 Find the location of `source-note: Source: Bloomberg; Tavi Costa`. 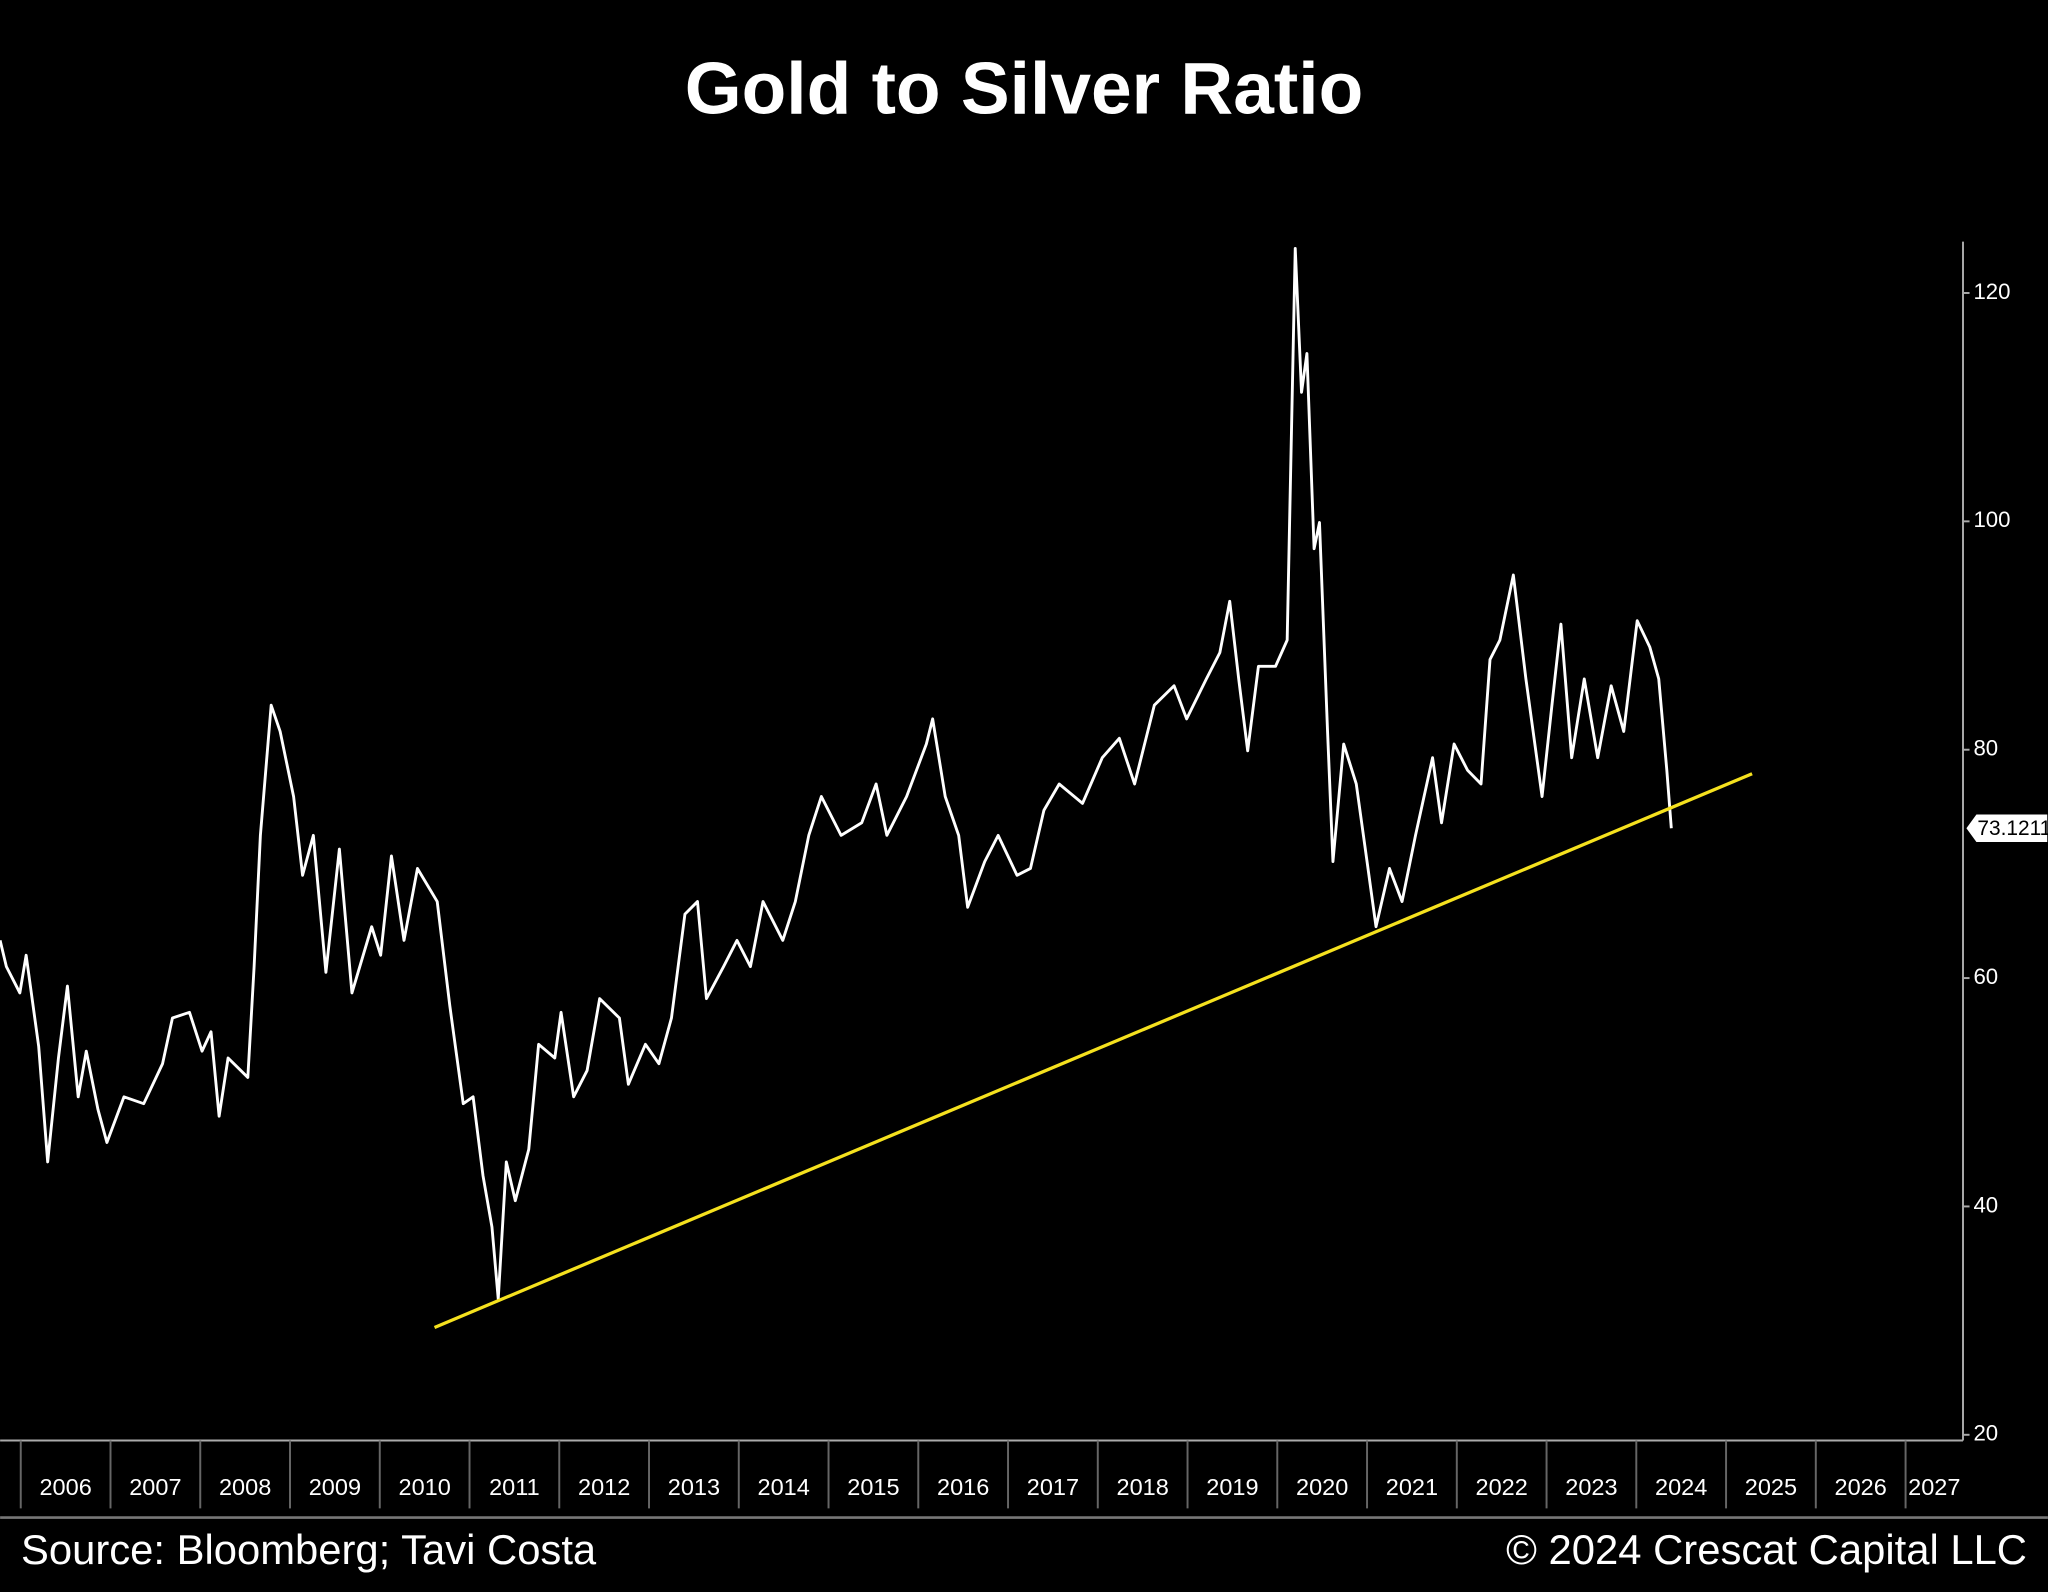

source-note: Source: Bloomberg; Tavi Costa is located at coordinates (309, 1549).